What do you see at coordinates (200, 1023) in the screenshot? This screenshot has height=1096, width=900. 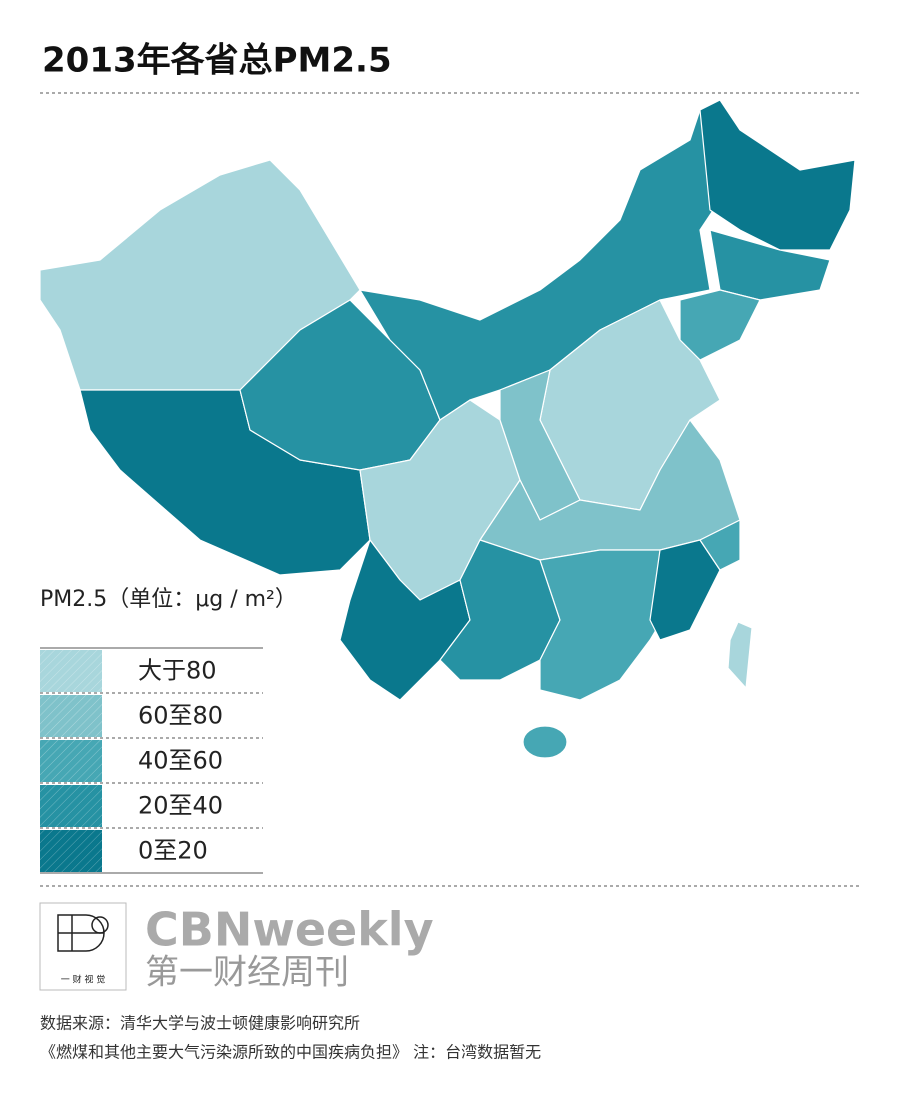 I see `source: 数据来源：清华大学与波士顿健康影响研究所` at bounding box center [200, 1023].